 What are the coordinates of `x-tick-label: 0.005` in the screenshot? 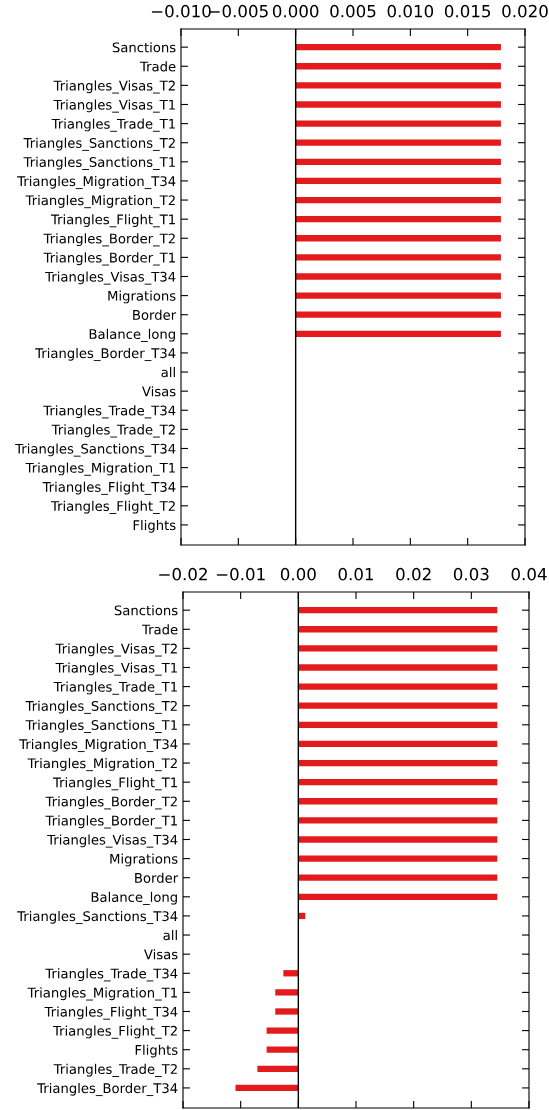 It's located at (353, 11).